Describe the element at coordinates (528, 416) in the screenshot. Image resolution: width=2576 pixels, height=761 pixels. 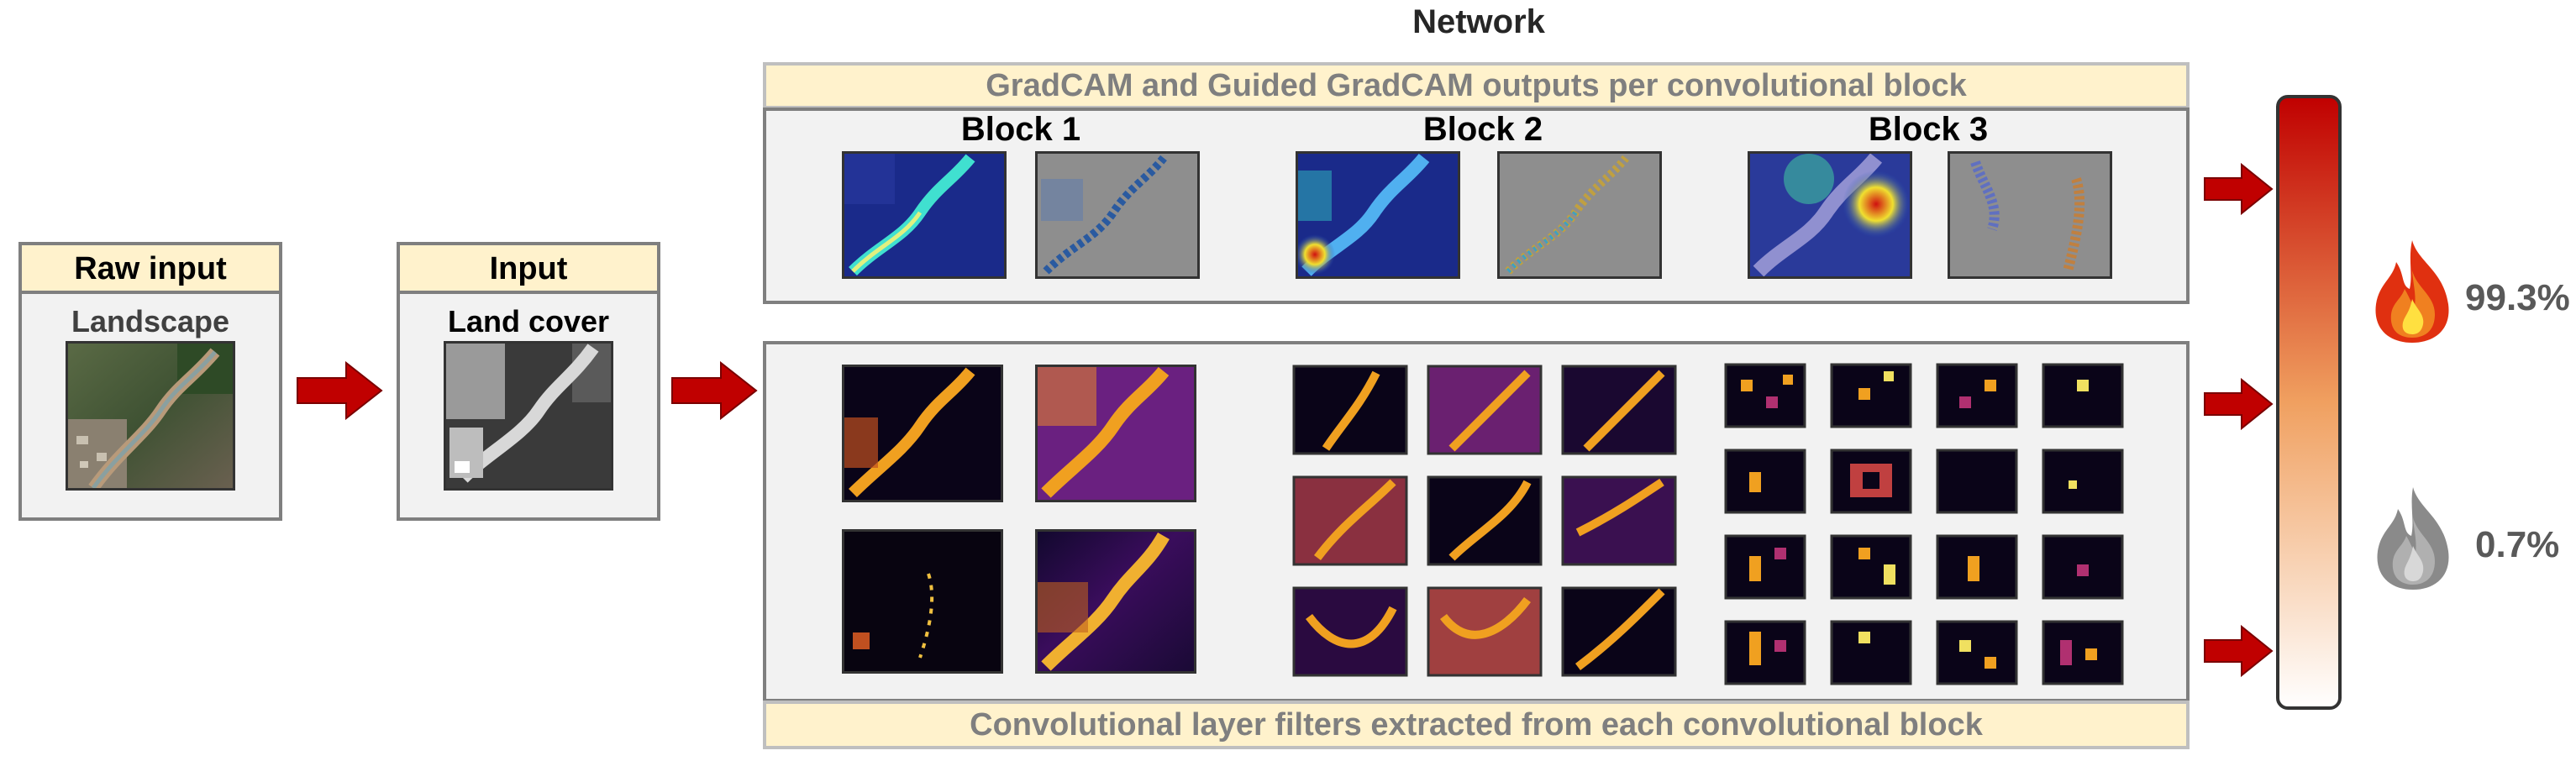
I see `land-cover-image` at that location.